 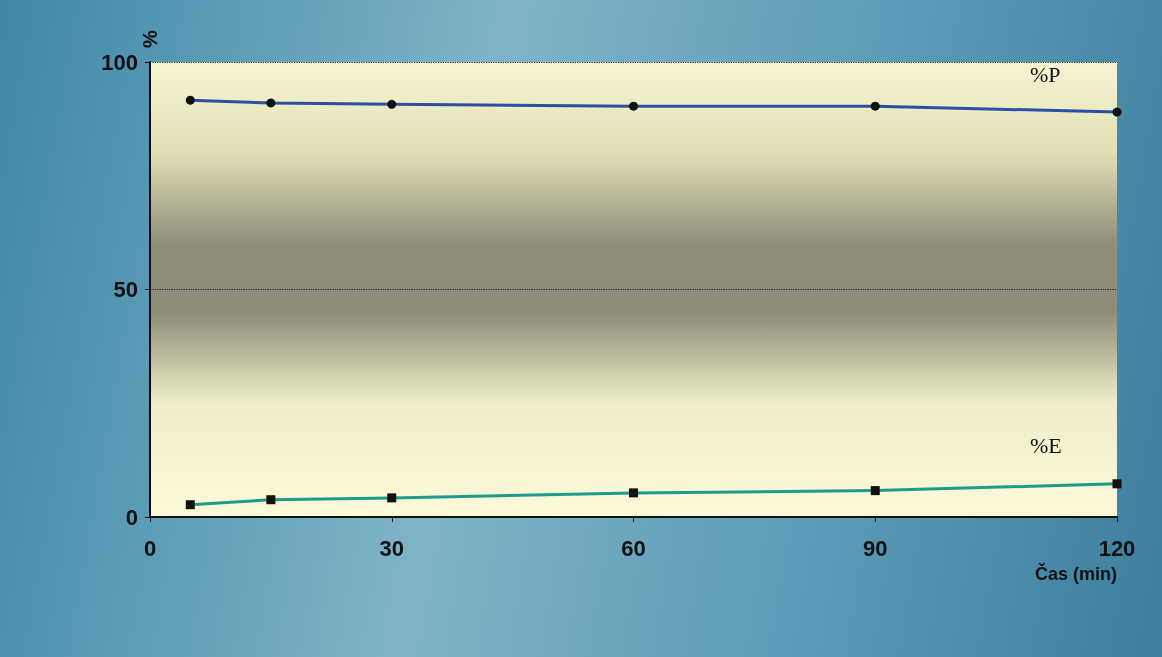 I want to click on y-tick-label: 50, so click(x=125, y=289).